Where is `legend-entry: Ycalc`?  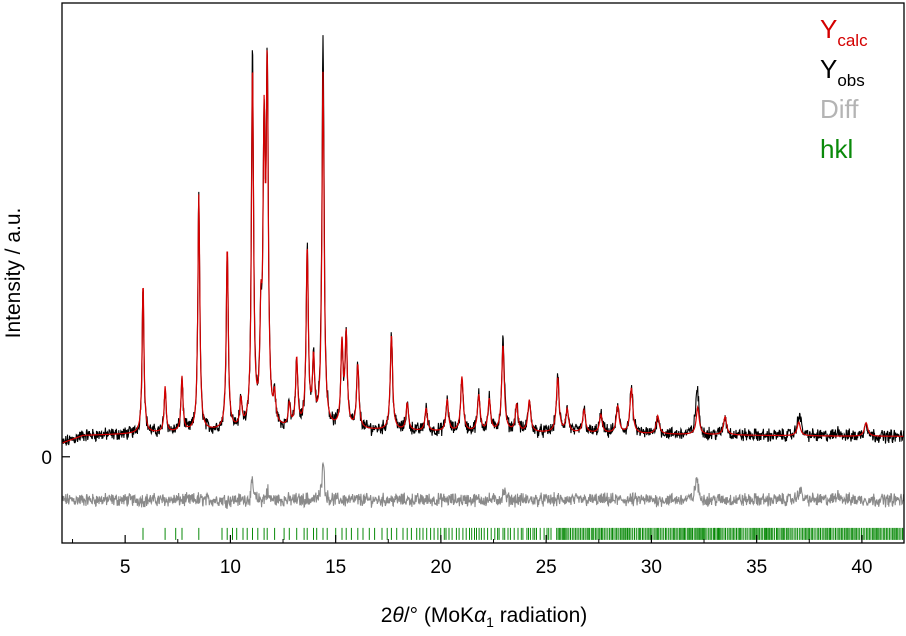
legend-entry: Ycalc is located at coordinates (844, 32).